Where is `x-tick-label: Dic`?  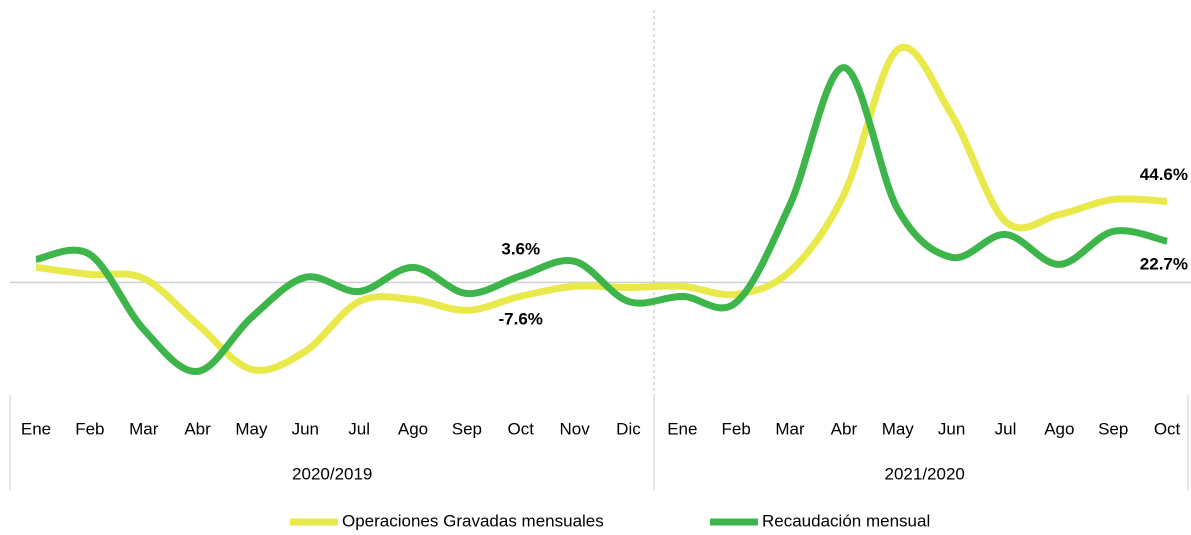 x-tick-label: Dic is located at coordinates (628, 428).